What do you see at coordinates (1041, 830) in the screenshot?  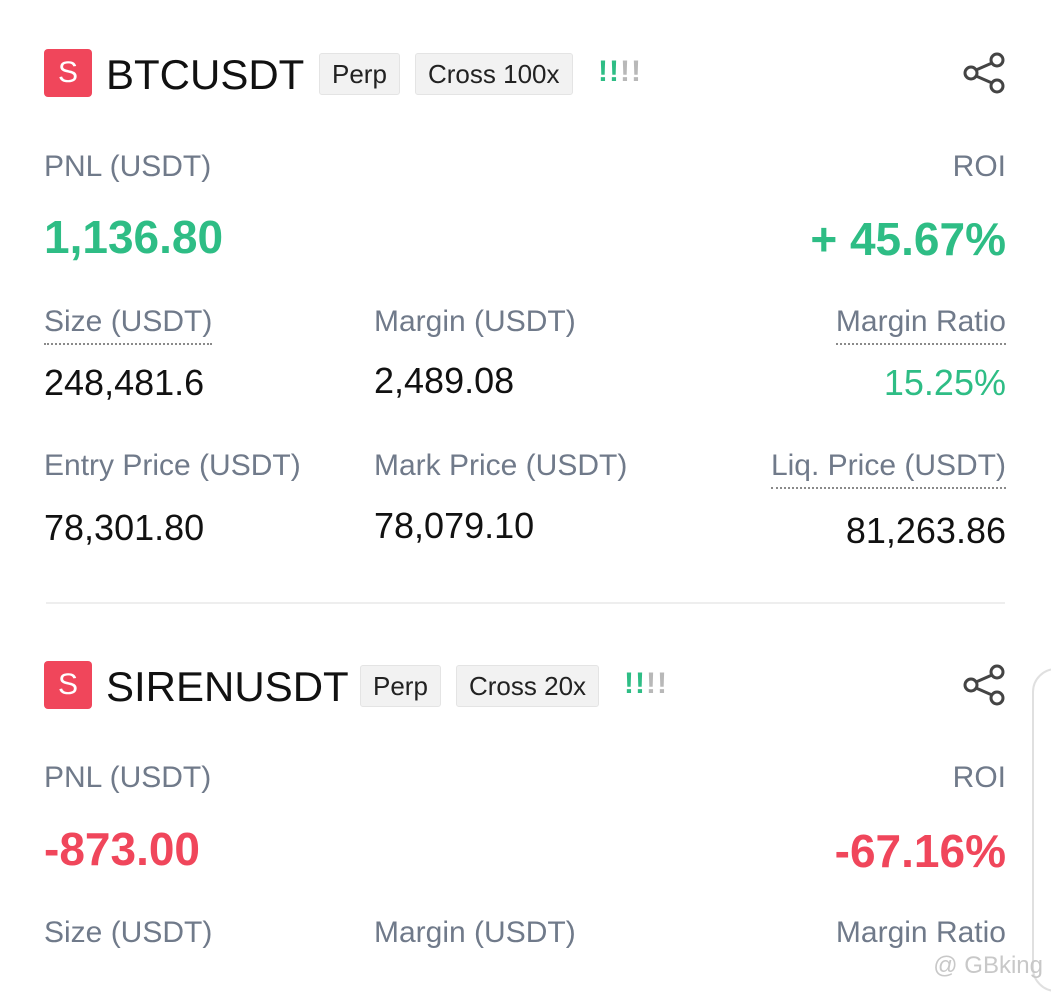 I see `side-panel-edge` at bounding box center [1041, 830].